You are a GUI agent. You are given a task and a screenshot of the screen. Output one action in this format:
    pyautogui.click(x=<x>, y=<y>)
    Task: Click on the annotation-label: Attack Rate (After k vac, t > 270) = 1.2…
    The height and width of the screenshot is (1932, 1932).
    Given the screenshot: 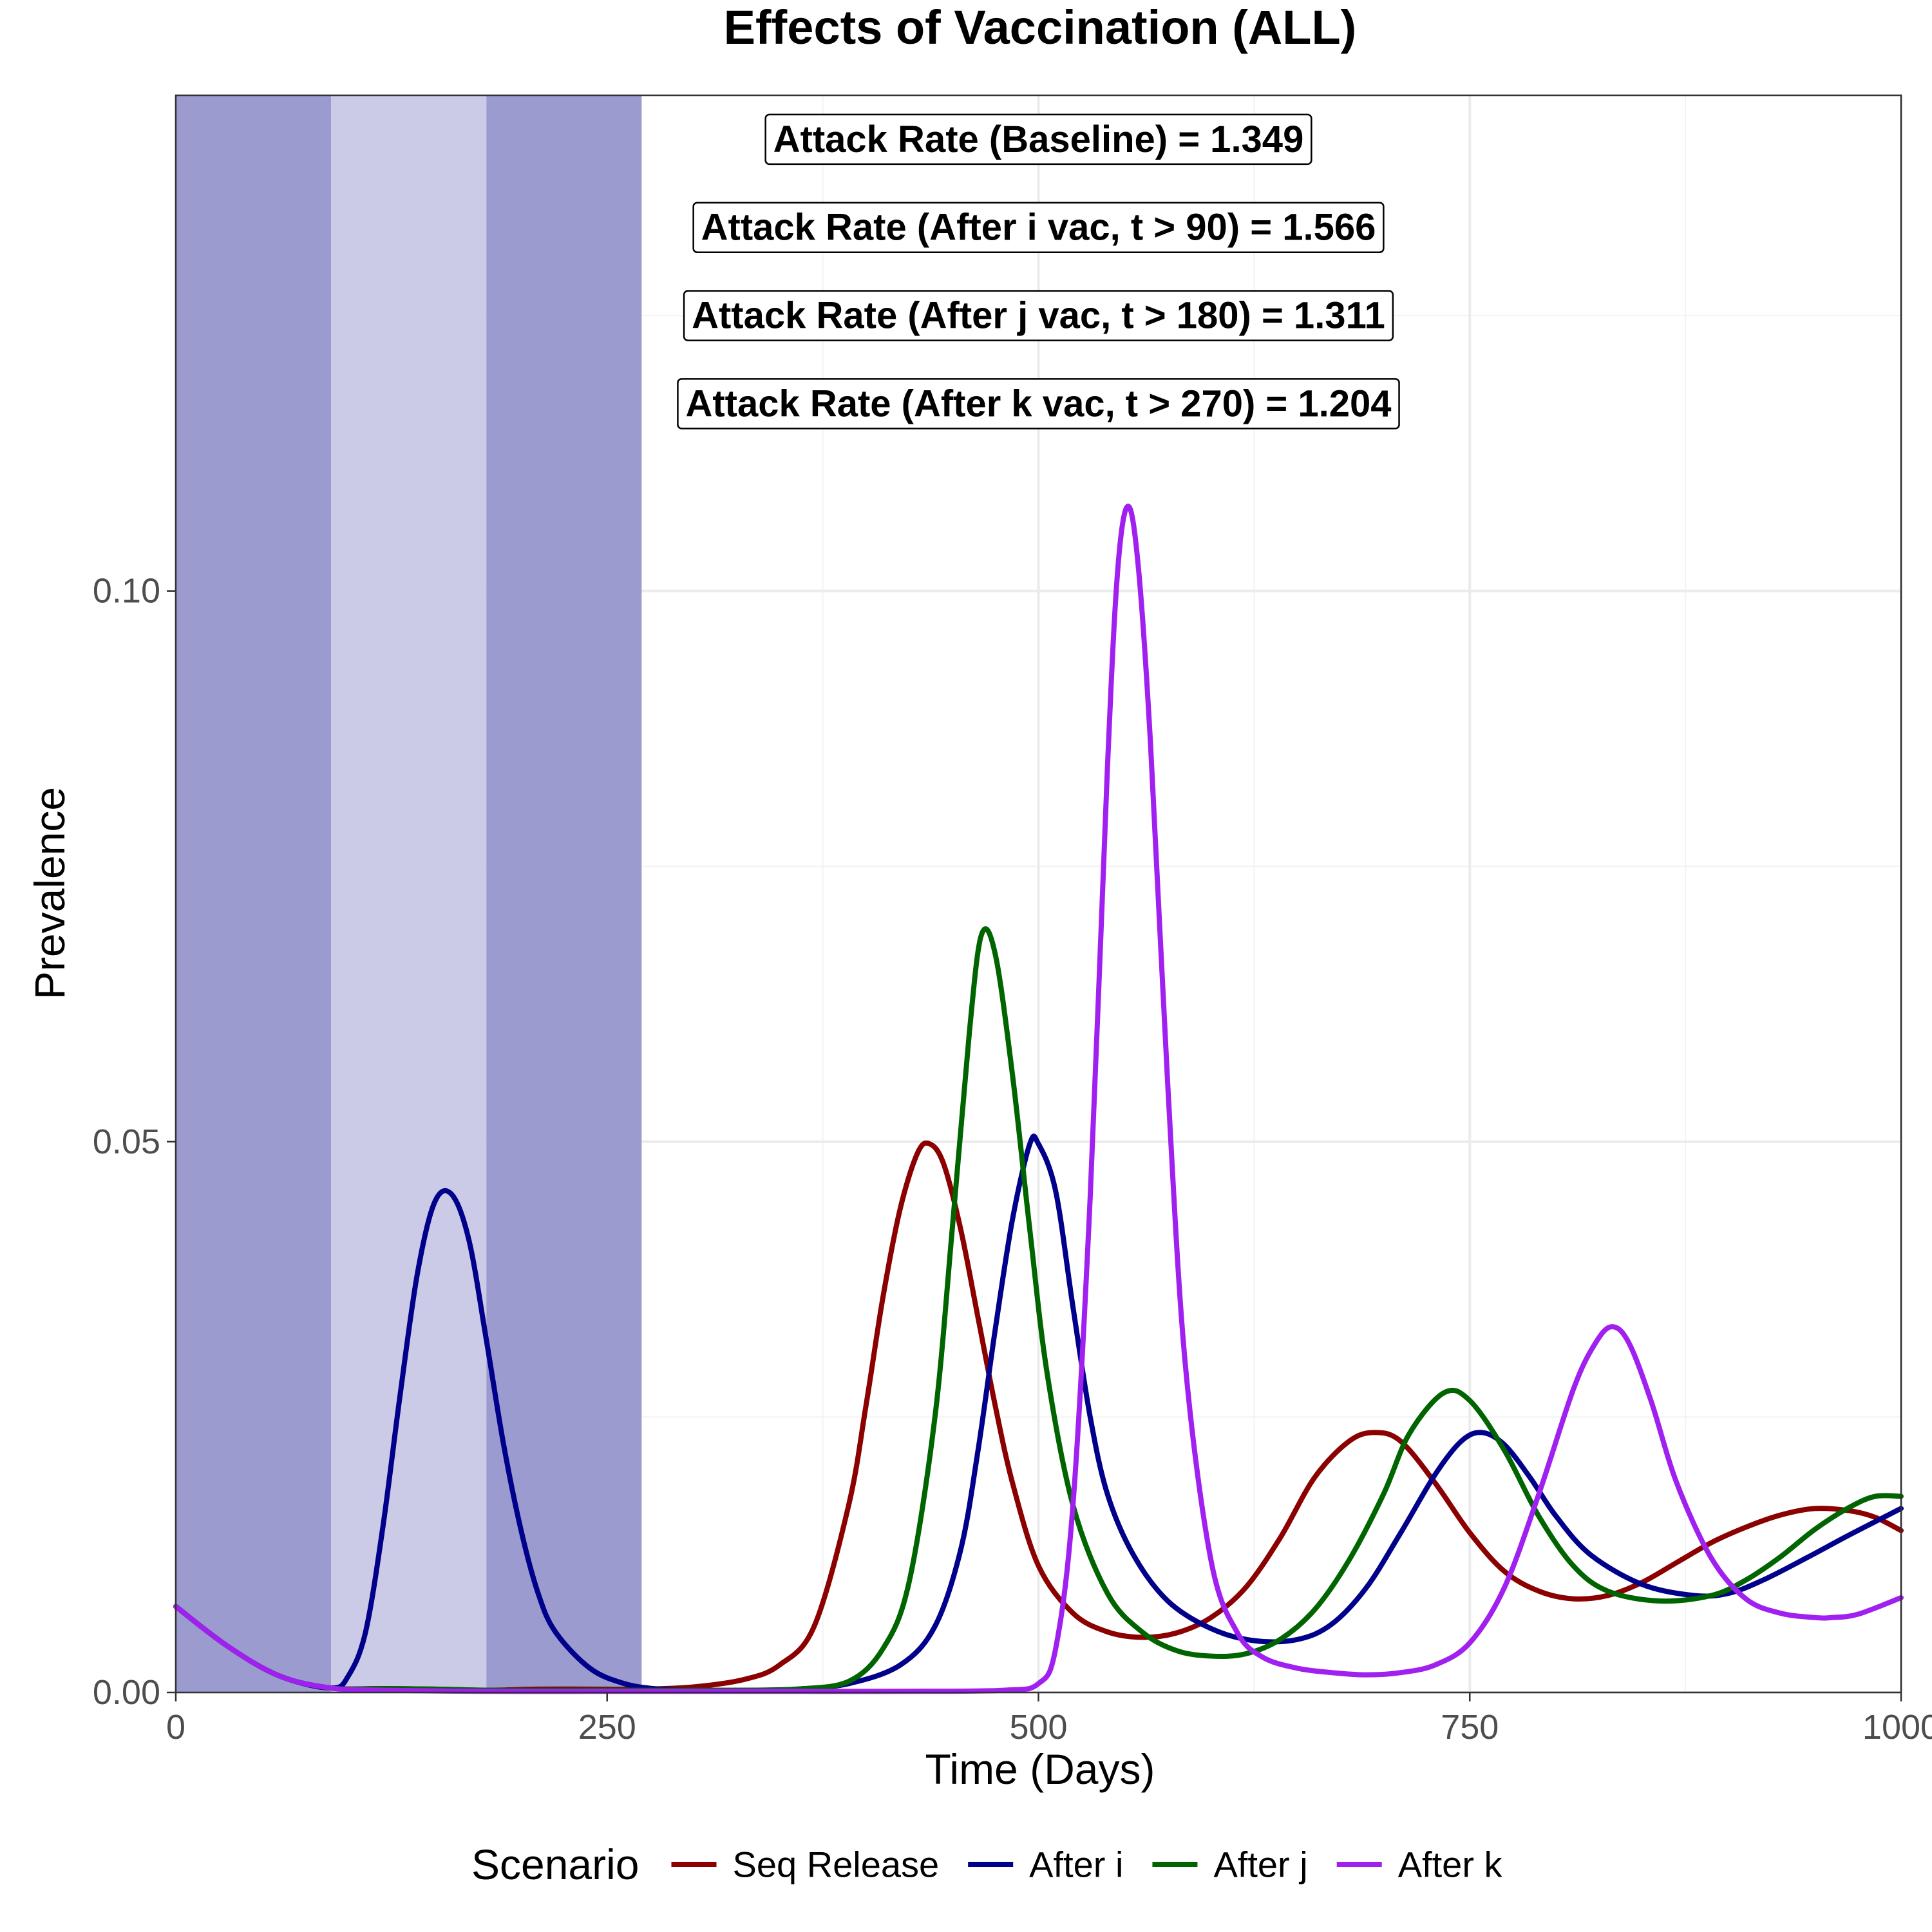 What is the action you would take?
    pyautogui.click(x=1038, y=403)
    